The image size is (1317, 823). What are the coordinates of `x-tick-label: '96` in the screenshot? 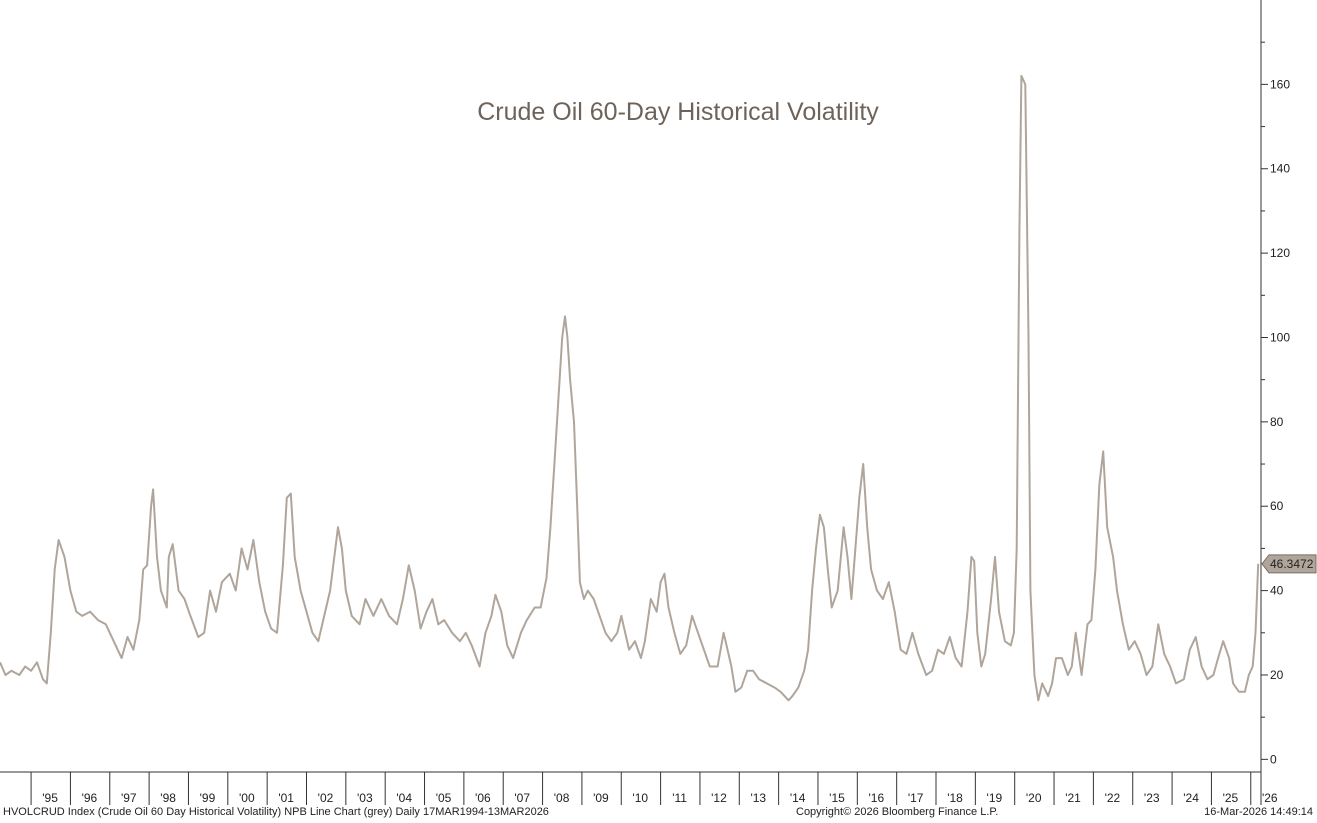 It's located at (90, 798).